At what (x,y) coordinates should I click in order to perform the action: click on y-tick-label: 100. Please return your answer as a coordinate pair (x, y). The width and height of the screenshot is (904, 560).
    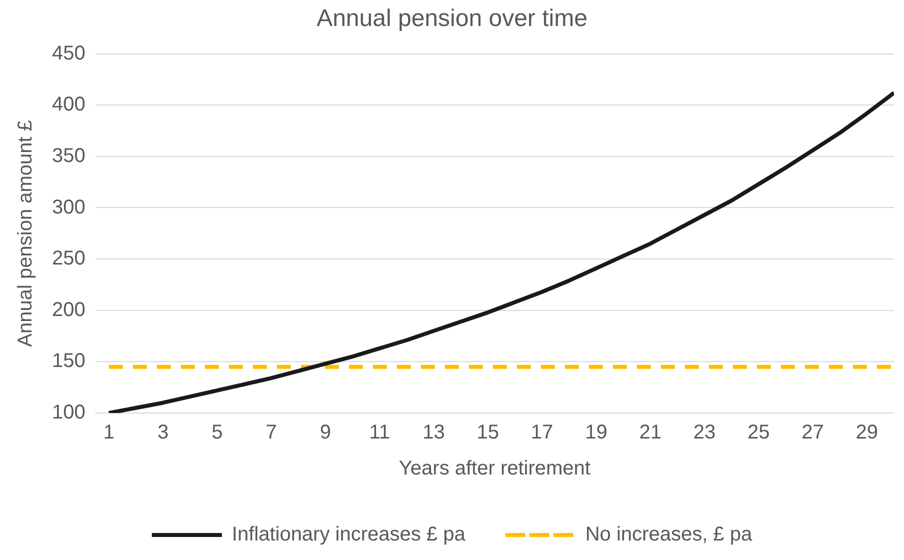
    Looking at the image, I should click on (69, 413).